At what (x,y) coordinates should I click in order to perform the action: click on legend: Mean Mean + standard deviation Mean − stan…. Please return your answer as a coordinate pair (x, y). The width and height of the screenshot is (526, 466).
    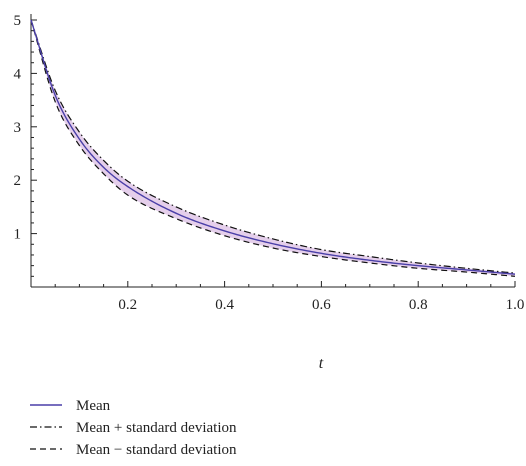
    Looking at the image, I should click on (133, 428).